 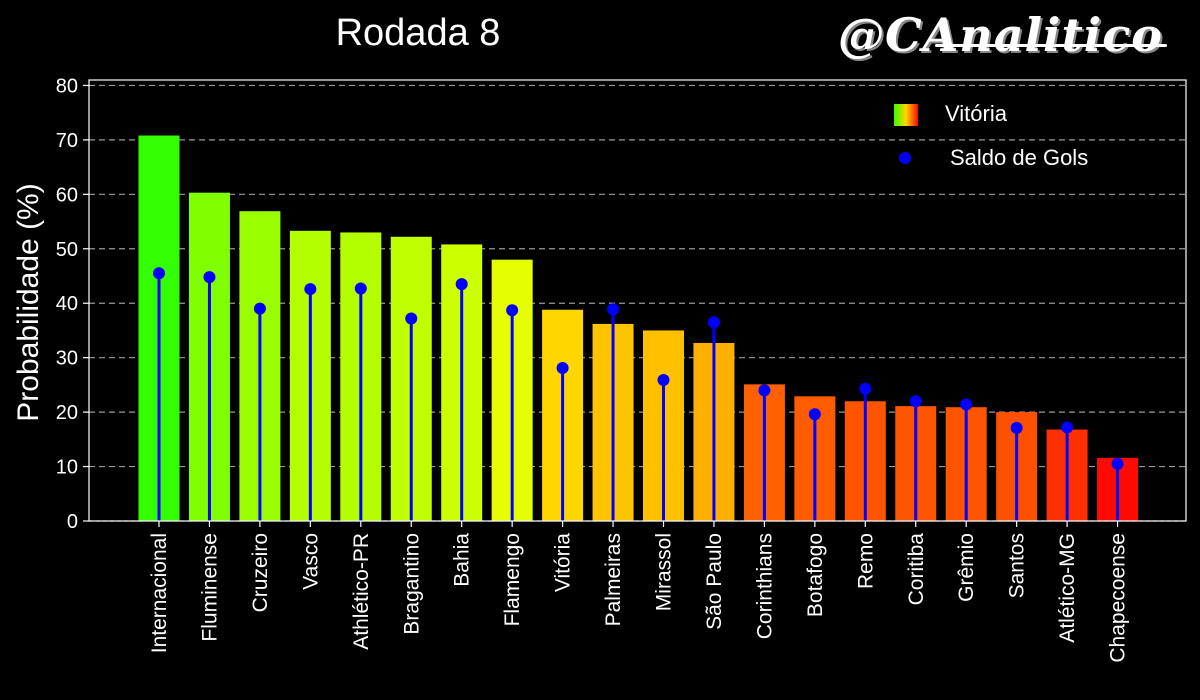 I want to click on y-tick-label: 50, so click(x=67, y=250).